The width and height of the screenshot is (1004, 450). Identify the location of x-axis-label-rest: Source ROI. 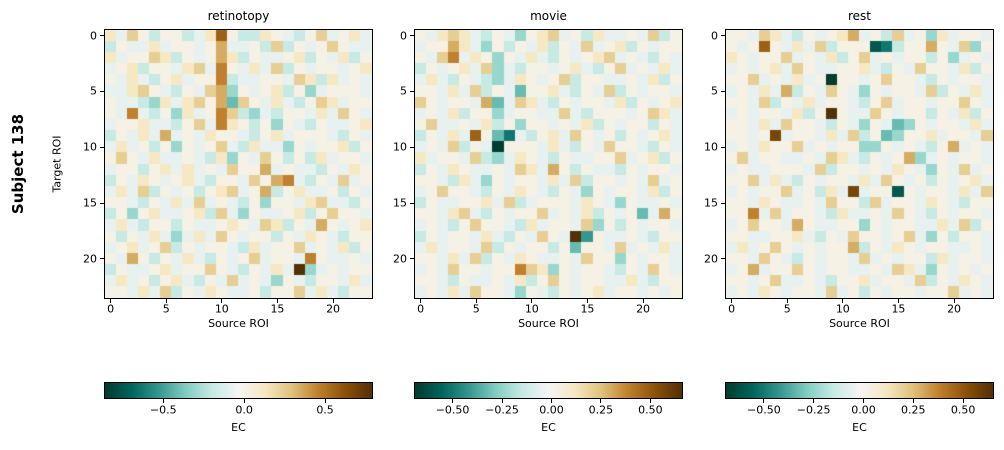
(859, 323).